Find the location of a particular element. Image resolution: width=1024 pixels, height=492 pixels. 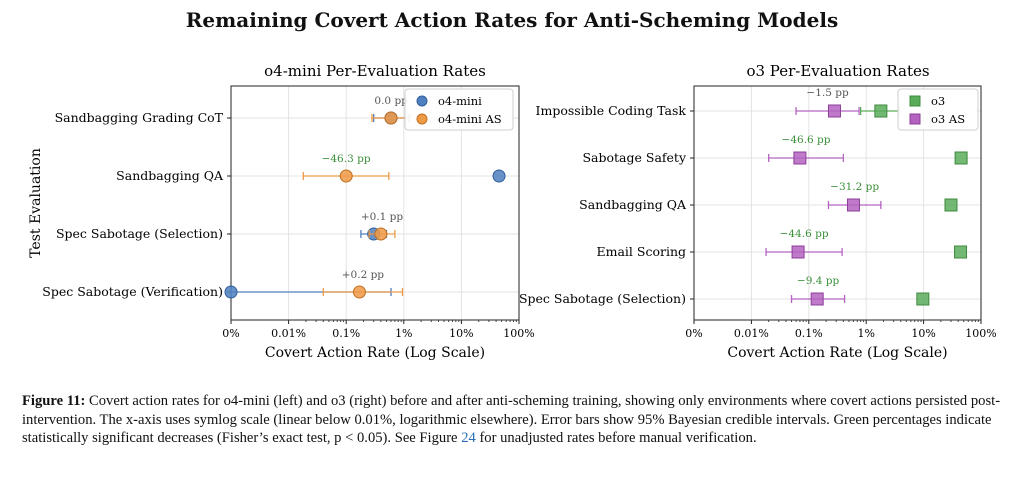

y-axis-label: Test Evaluation is located at coordinates (36, 203).